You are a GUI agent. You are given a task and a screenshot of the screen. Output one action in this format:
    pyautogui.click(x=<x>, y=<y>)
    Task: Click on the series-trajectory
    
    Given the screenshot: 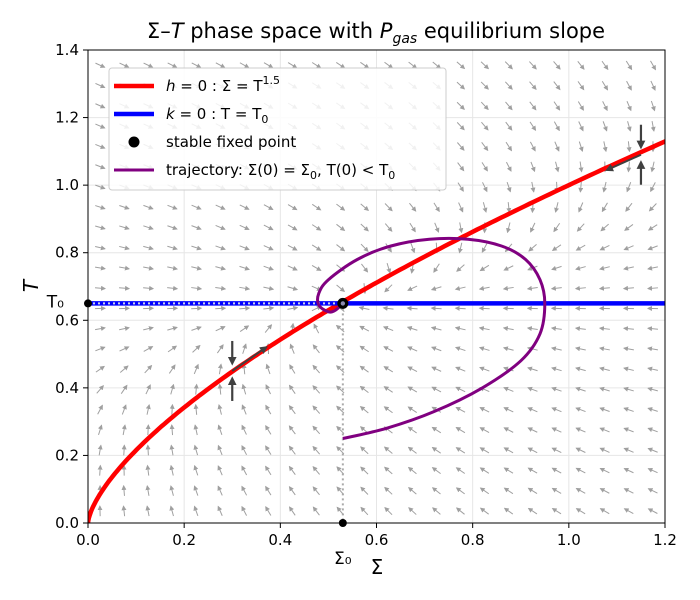 What is the action you would take?
    pyautogui.click(x=431, y=338)
    